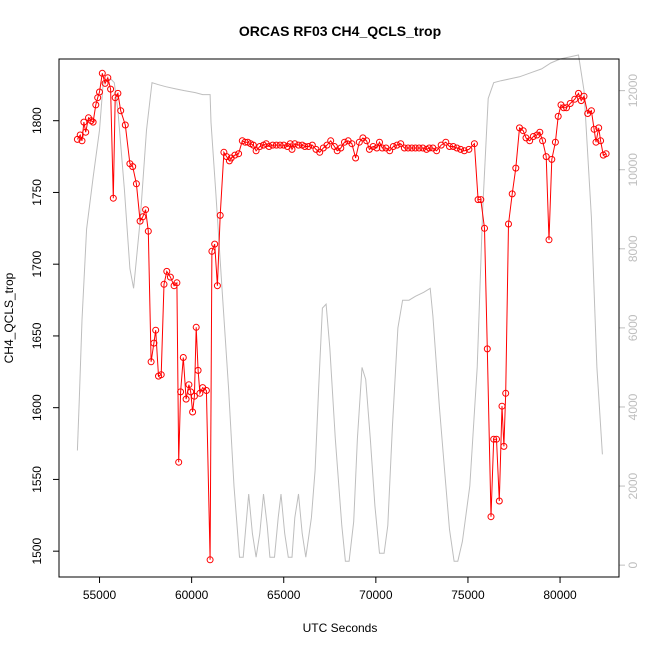 The image size is (650, 655). Describe the element at coordinates (468, 595) in the screenshot. I see `x-tick-label: 75000` at that location.